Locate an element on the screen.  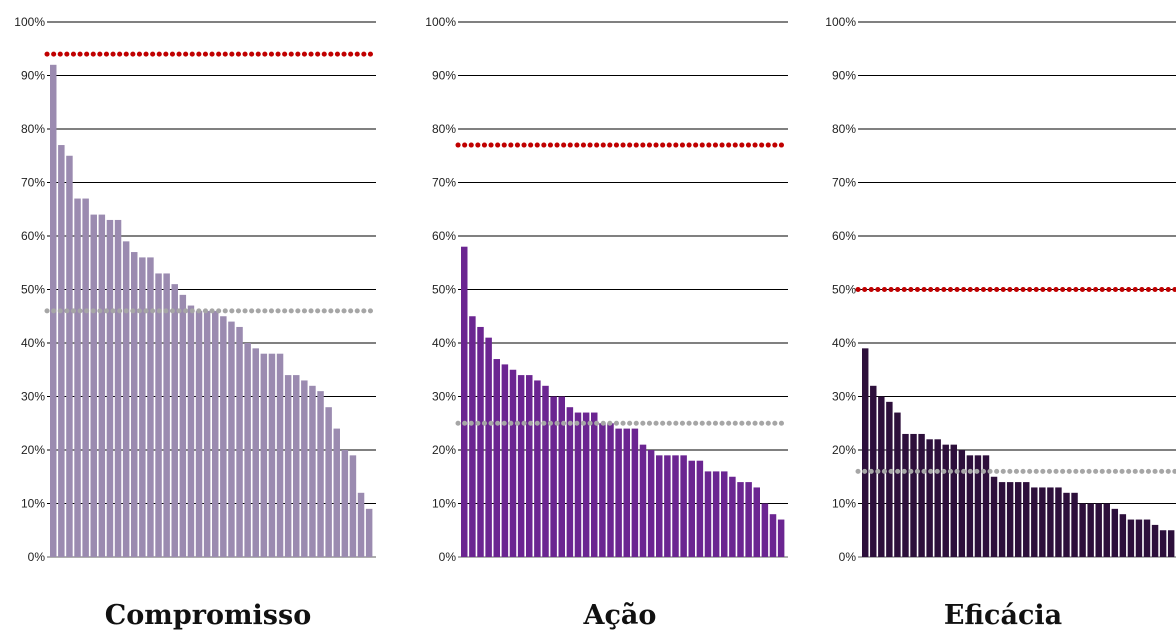
y-tick-label: 80% is located at coordinates (33, 129).